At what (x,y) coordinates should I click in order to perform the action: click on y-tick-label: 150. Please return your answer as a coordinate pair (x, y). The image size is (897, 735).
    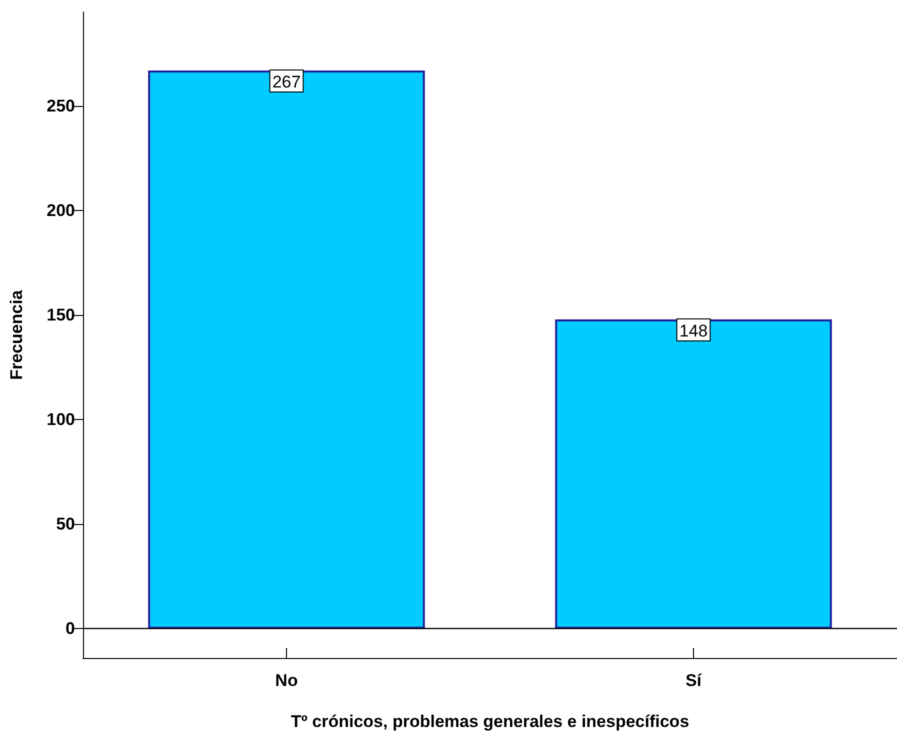
    Looking at the image, I should click on (60, 315).